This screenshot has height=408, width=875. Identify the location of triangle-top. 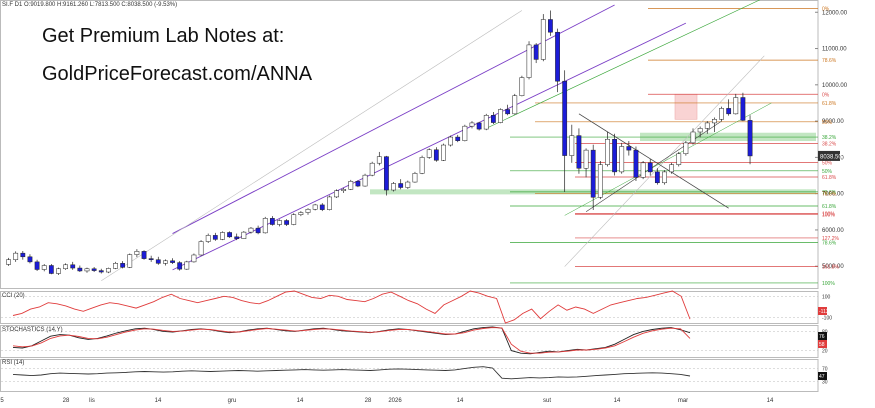
(653, 161).